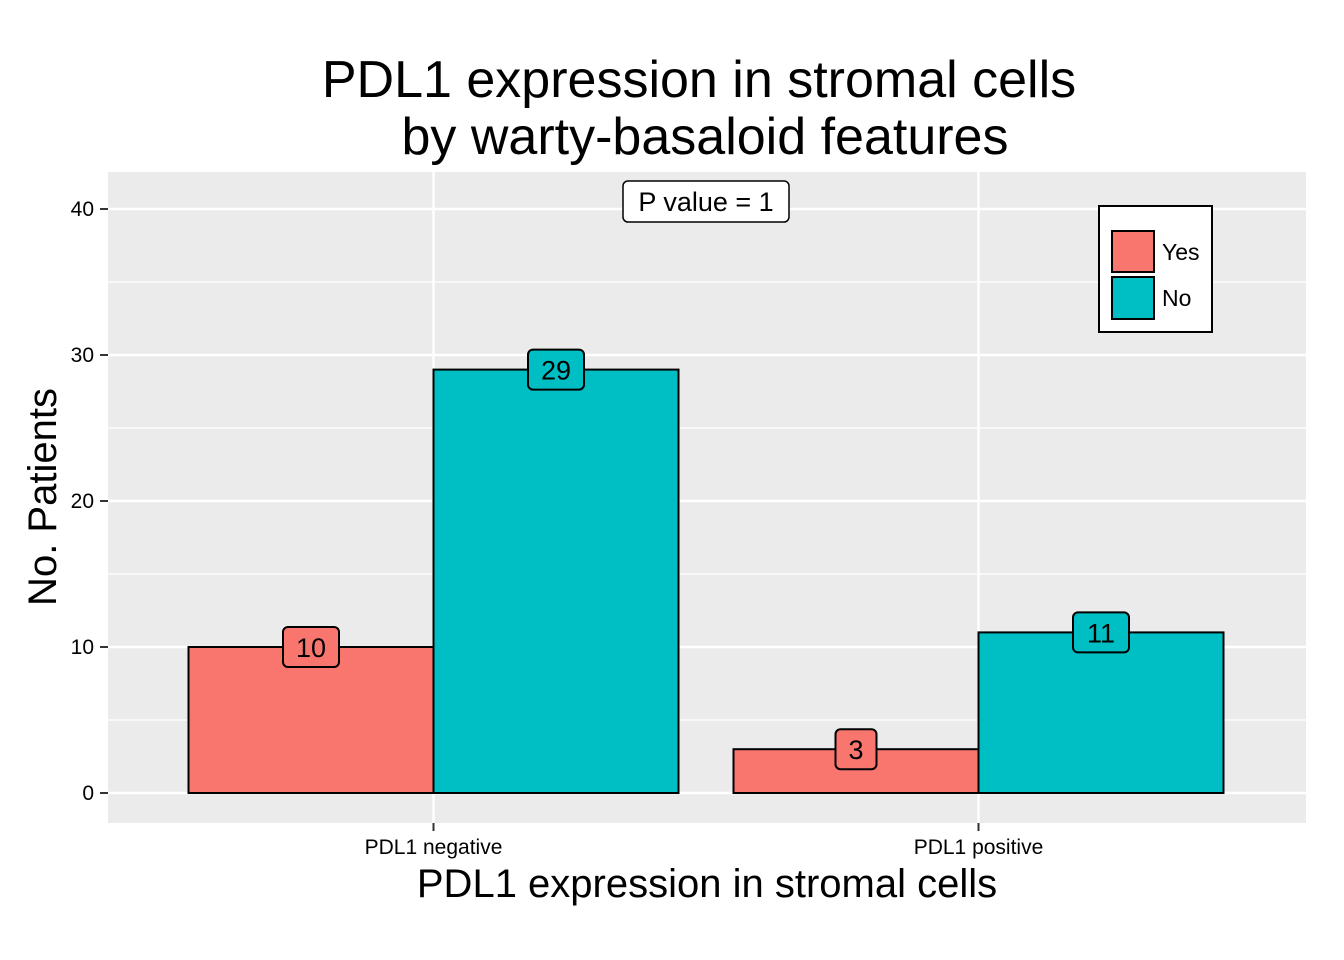 The height and width of the screenshot is (960, 1344). Describe the element at coordinates (1133, 298) in the screenshot. I see `legend-key-no` at that location.